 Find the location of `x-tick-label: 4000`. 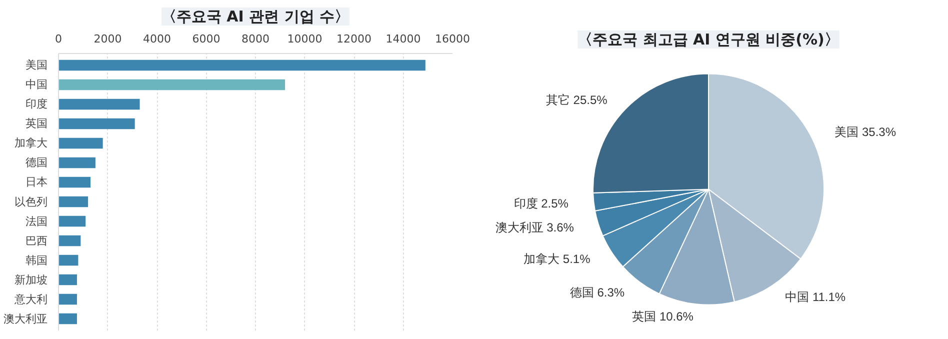

x-tick-label: 4000 is located at coordinates (157, 39).